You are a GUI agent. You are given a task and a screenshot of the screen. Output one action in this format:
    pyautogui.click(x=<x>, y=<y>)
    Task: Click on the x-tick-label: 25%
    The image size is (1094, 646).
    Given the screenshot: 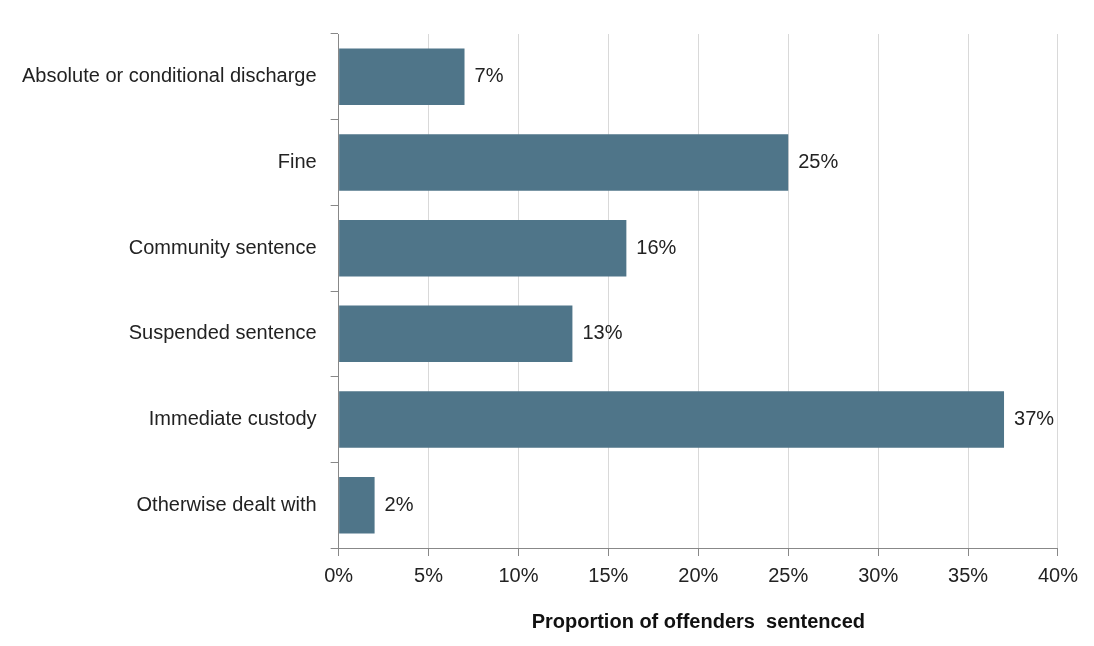 What is the action you would take?
    pyautogui.click(x=788, y=574)
    